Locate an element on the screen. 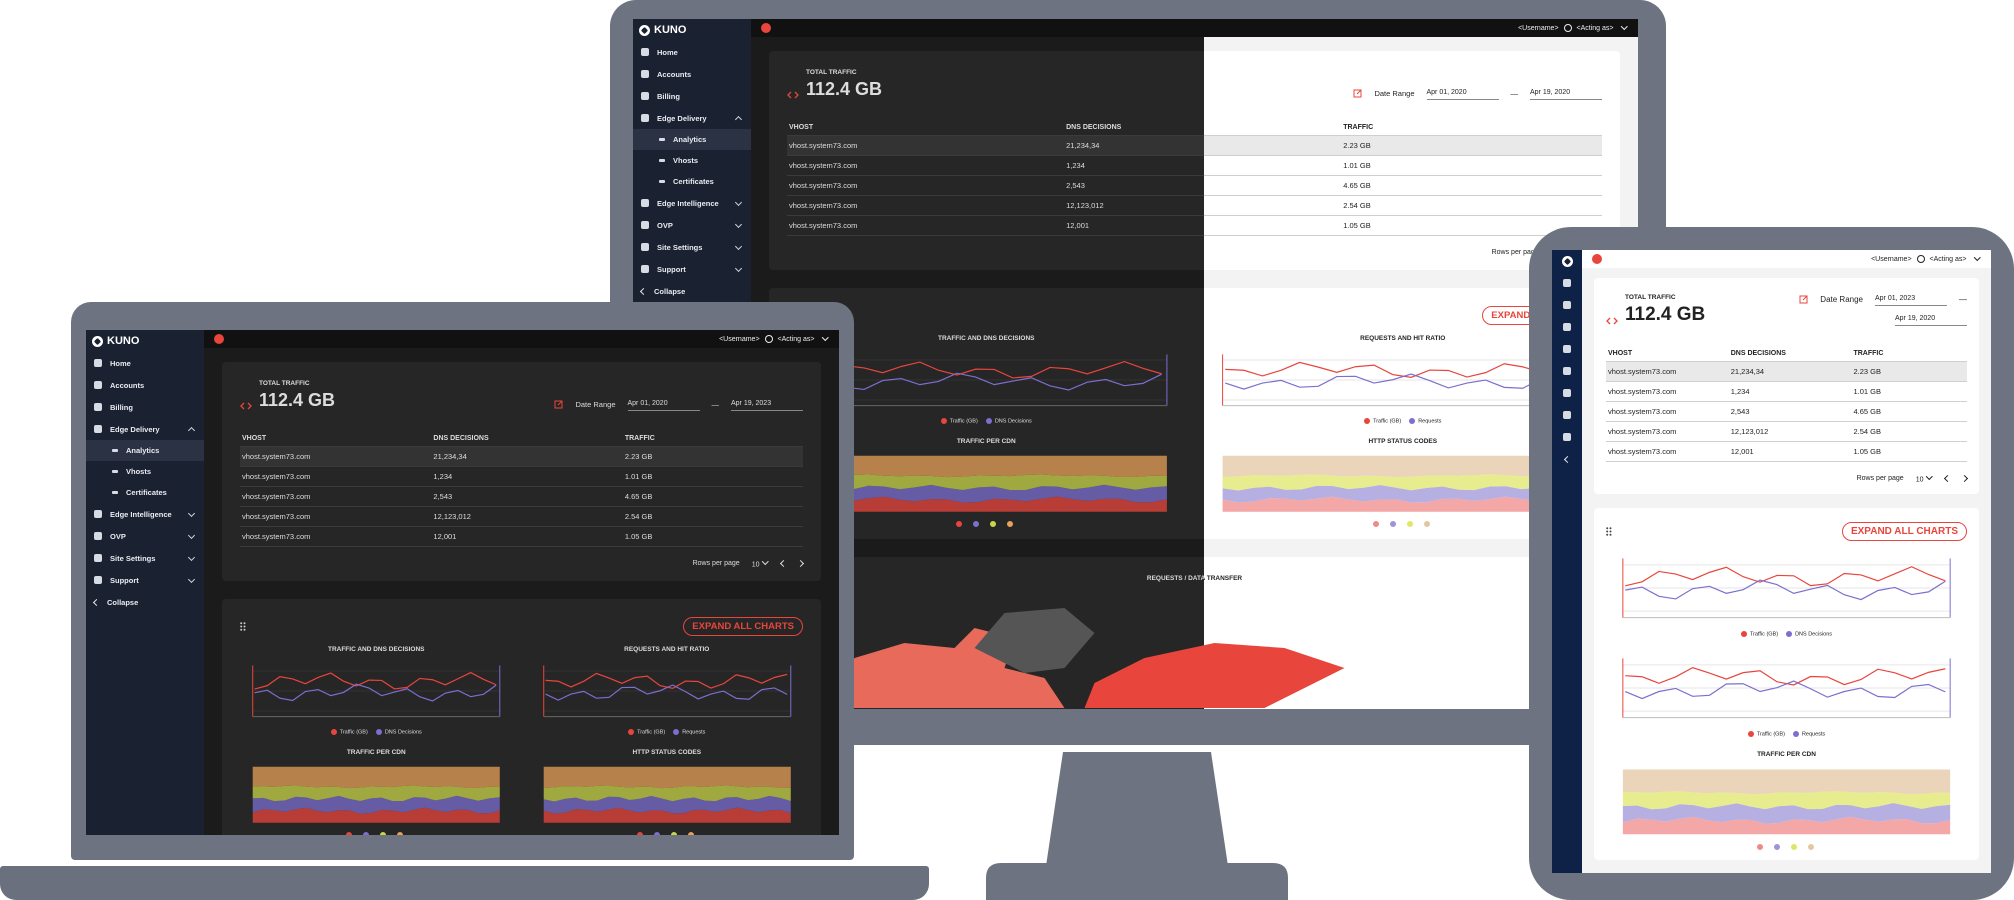 Image resolution: width=2014 pixels, height=900 pixels. chart: Traffic (GB) DNS Decisions is located at coordinates (1786, 594).